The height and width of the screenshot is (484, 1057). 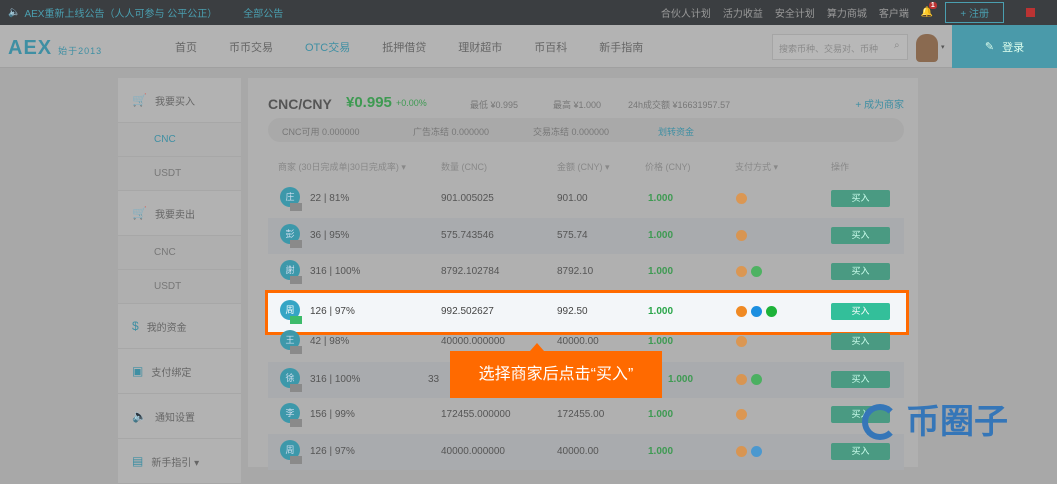 I want to click on nav-wiki: 币百科, so click(x=551, y=47).